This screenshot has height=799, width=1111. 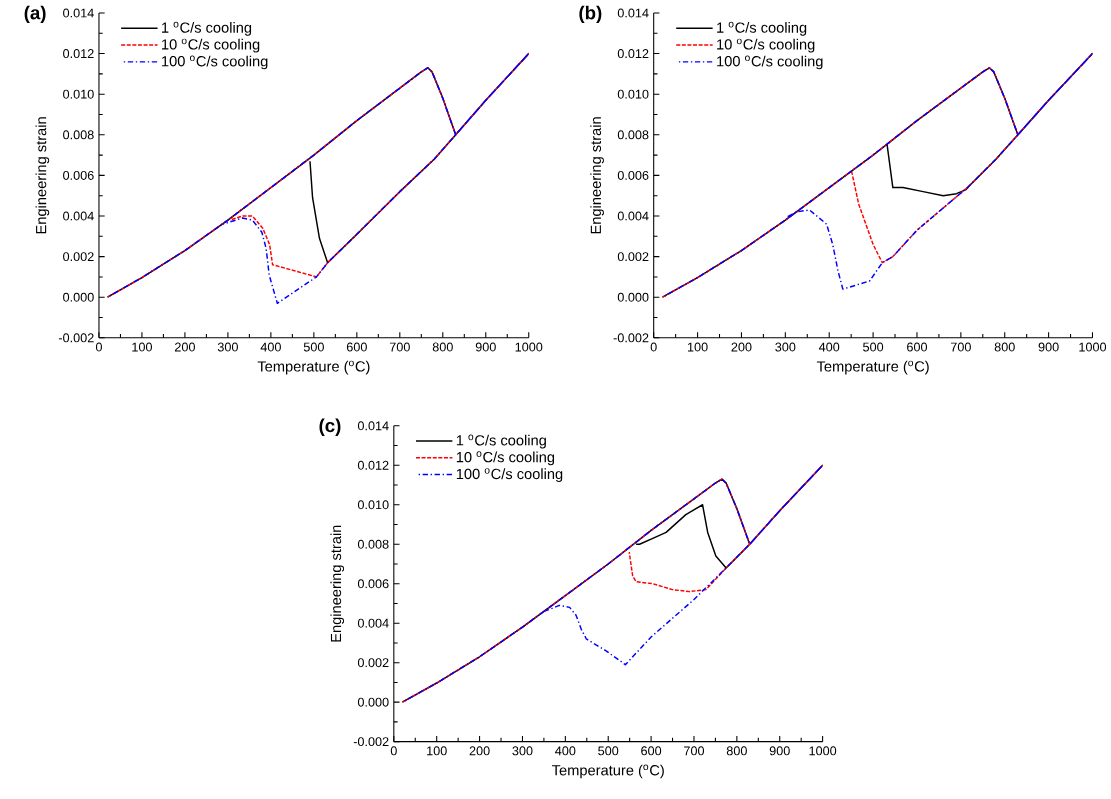 What do you see at coordinates (590, 14) in the screenshot?
I see `chart-title: (b)` at bounding box center [590, 14].